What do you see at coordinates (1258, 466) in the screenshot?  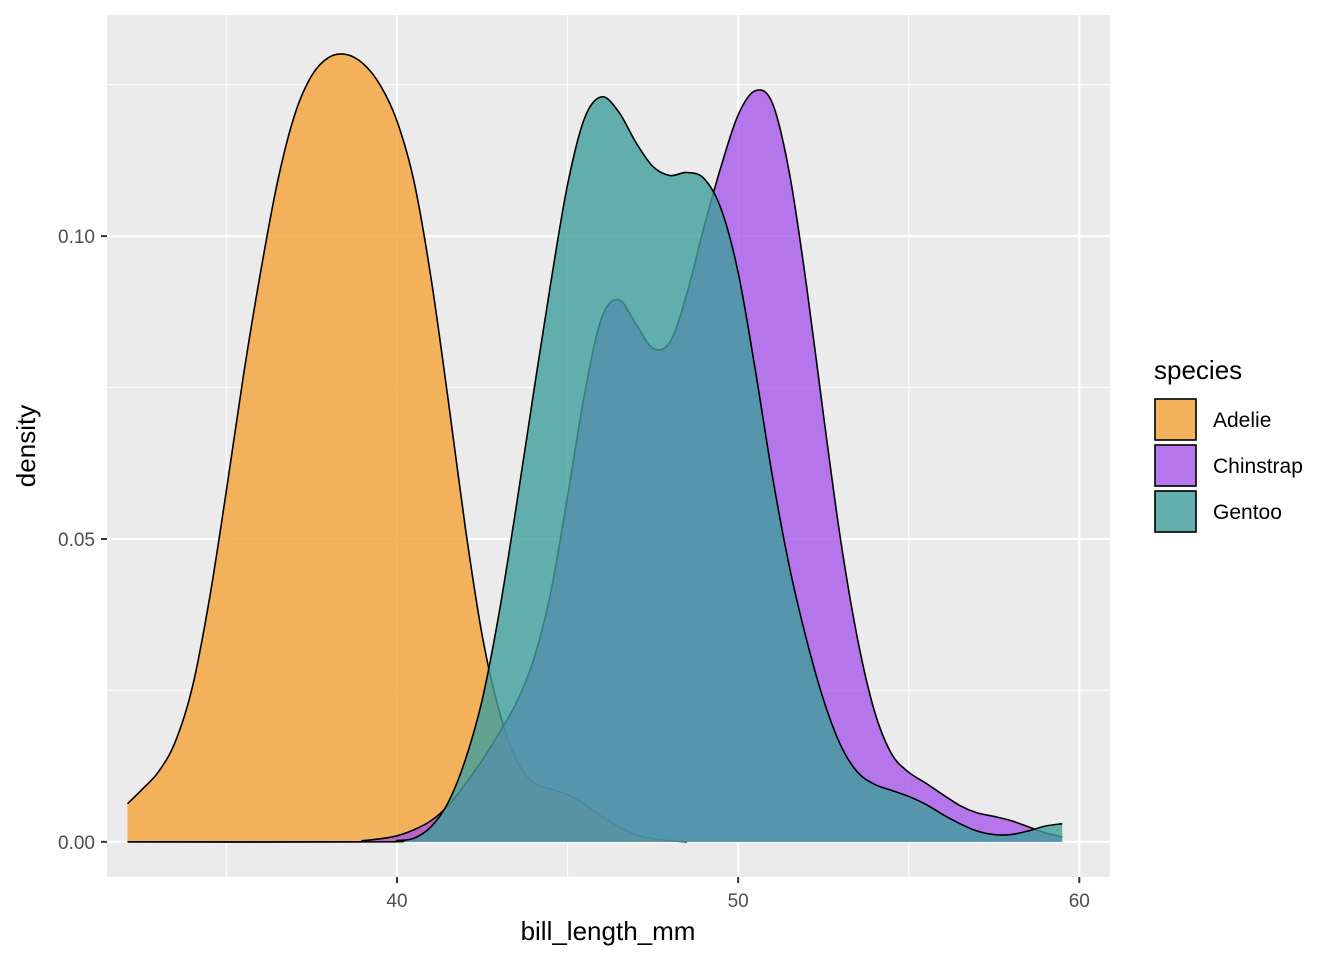 I see `legend-label-chinstrap: Chinstrap` at bounding box center [1258, 466].